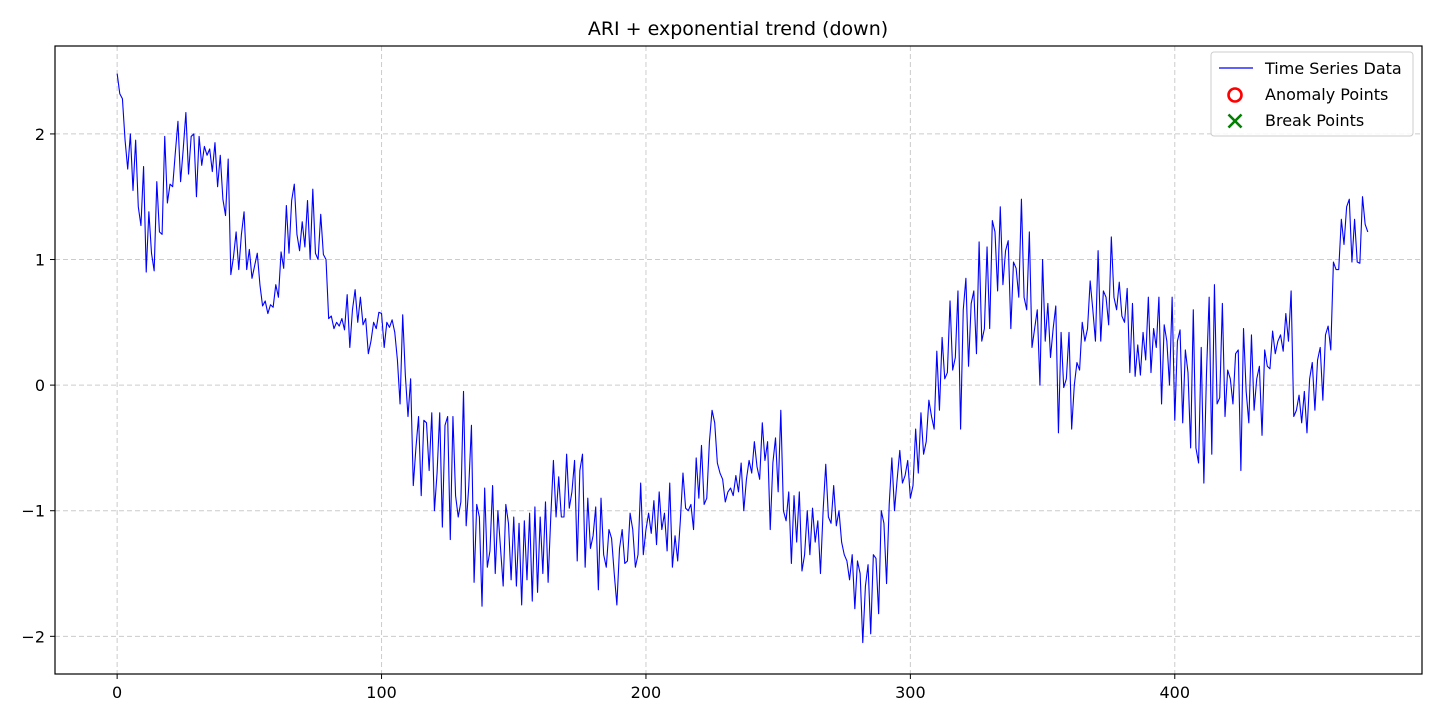  I want to click on legend-x-swatch, so click(1235, 121).